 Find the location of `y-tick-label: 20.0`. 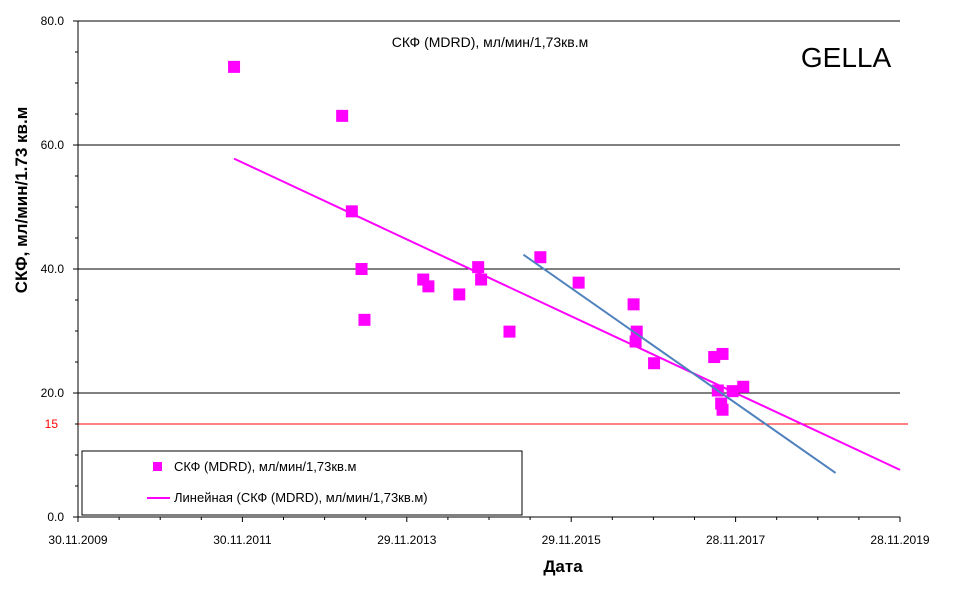

y-tick-label: 20.0 is located at coordinates (53, 393).